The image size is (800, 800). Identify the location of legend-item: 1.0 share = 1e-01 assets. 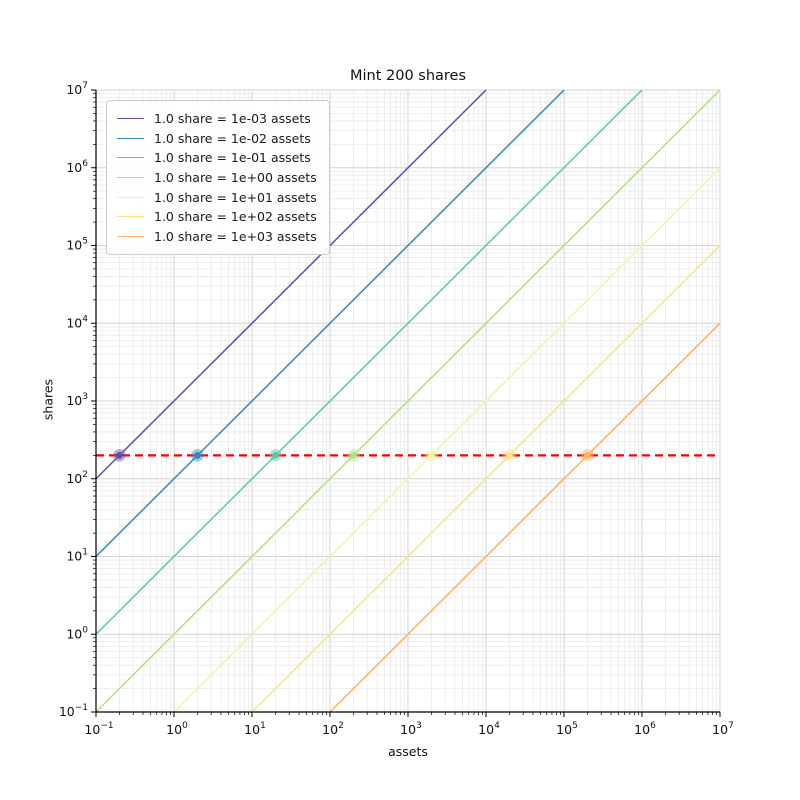
(217, 158).